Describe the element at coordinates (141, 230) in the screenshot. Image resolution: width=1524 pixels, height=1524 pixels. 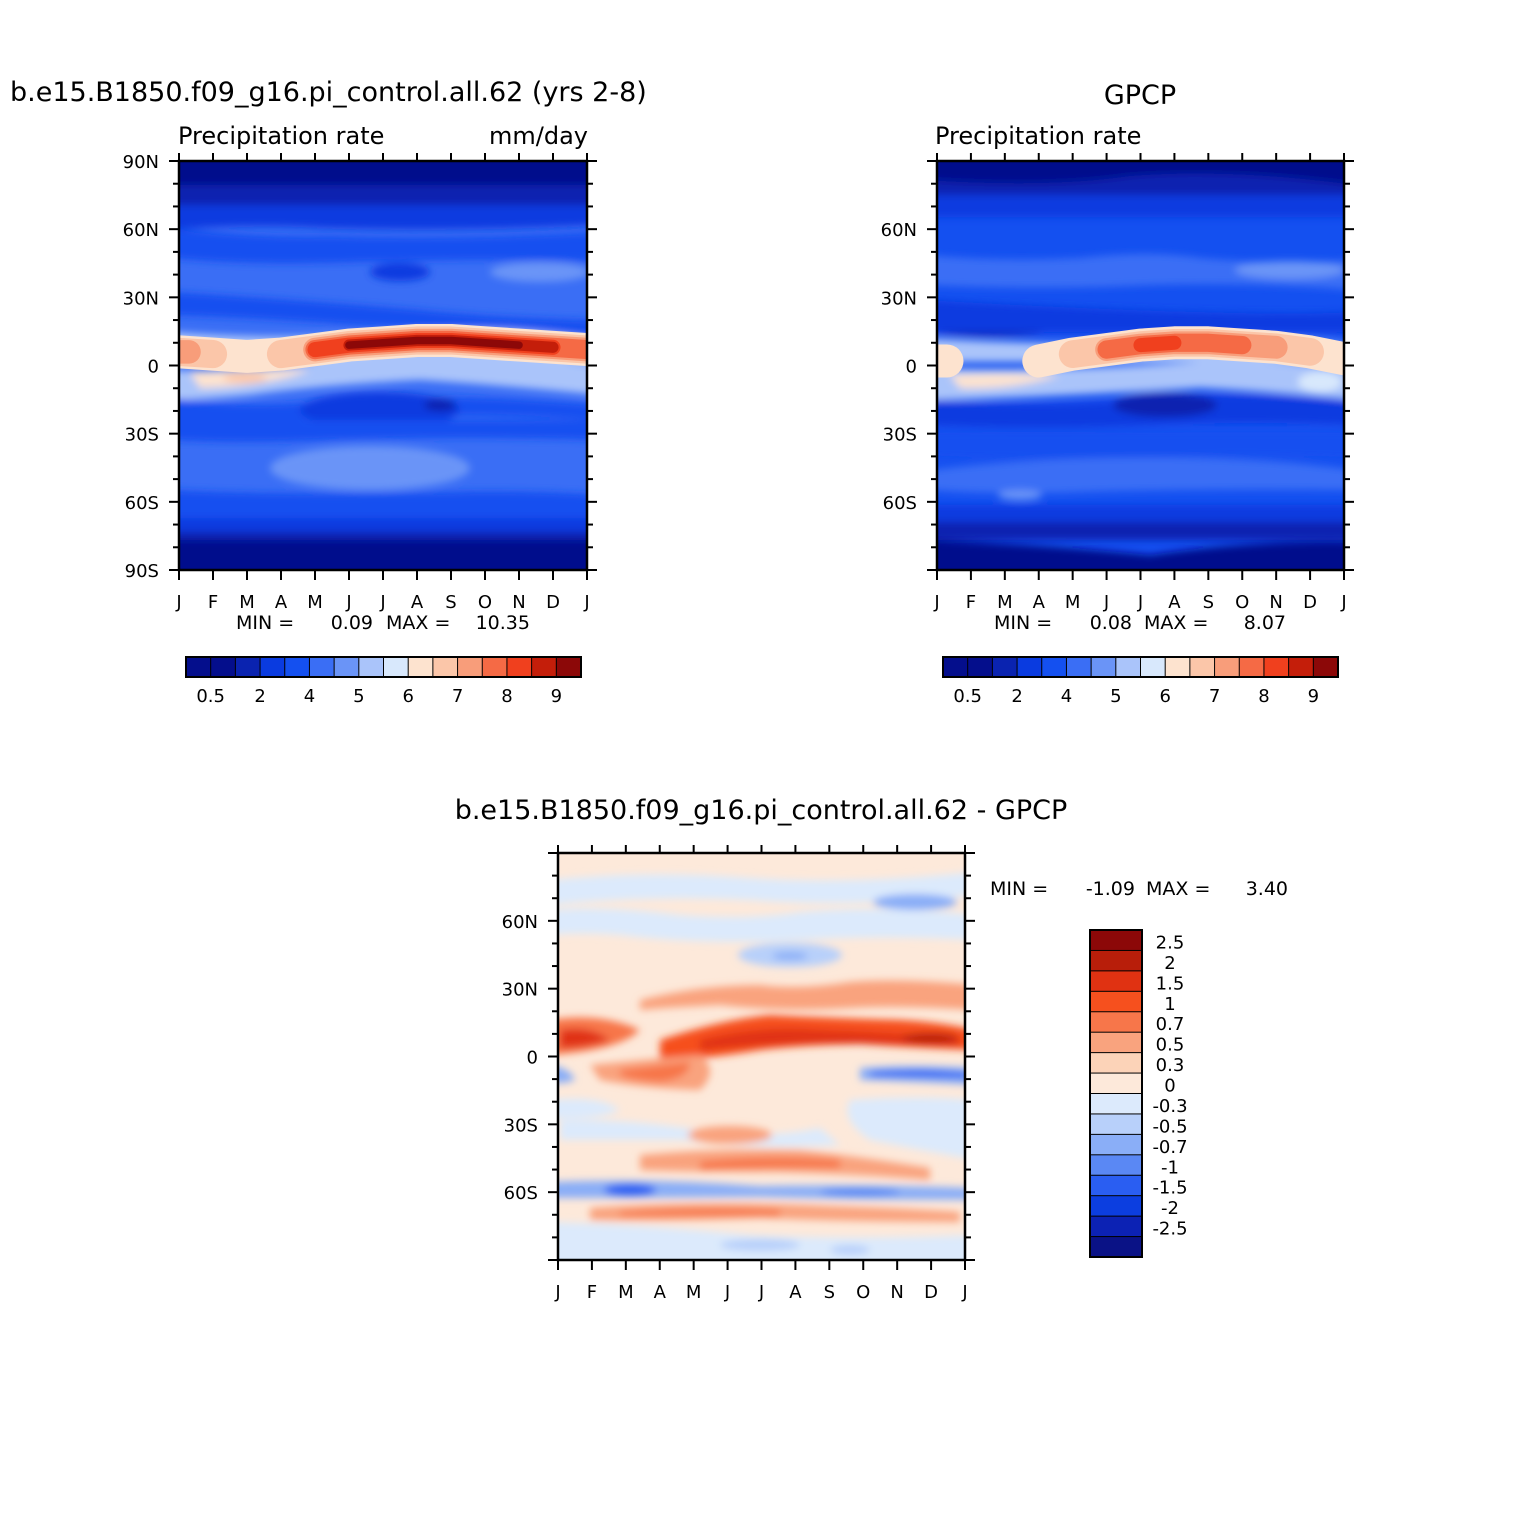
I see `y-tick-label: 60N` at that location.